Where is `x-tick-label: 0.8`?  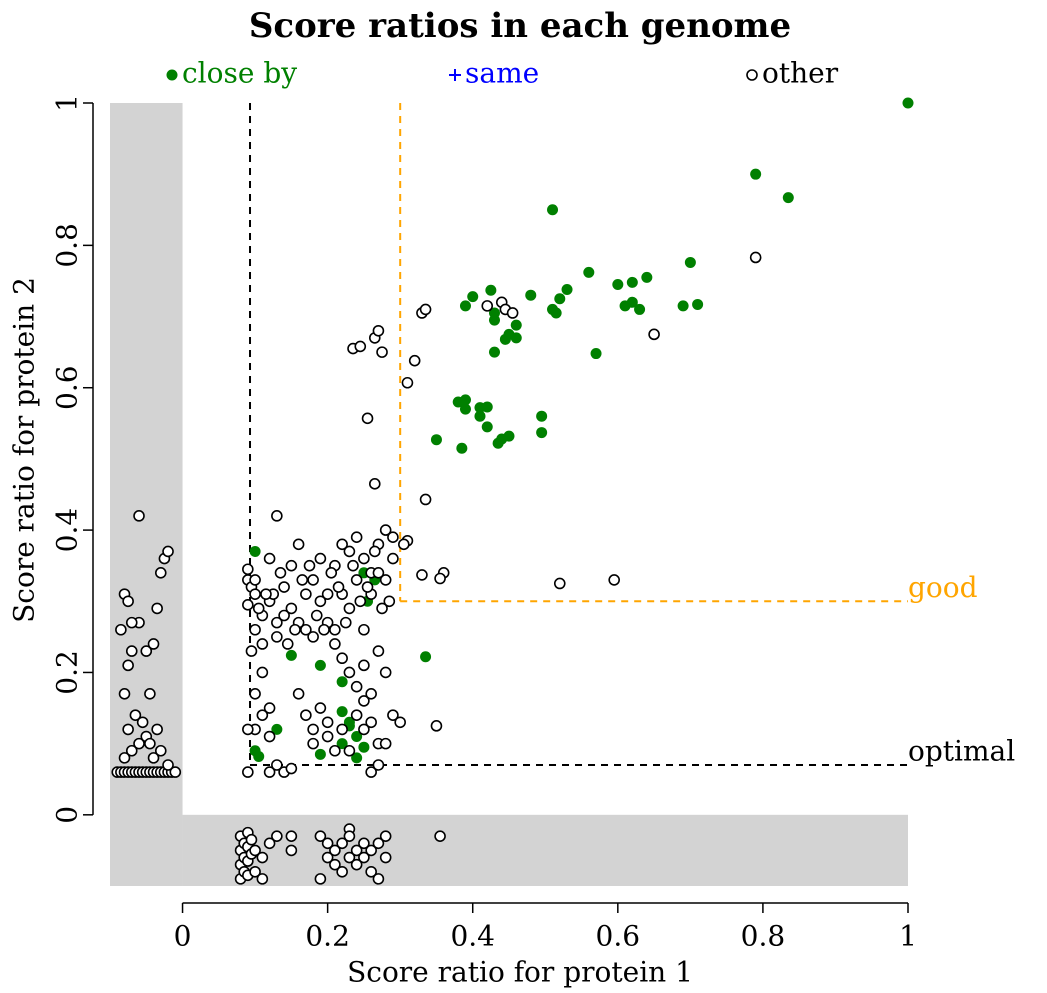 x-tick-label: 0.8 is located at coordinates (763, 936).